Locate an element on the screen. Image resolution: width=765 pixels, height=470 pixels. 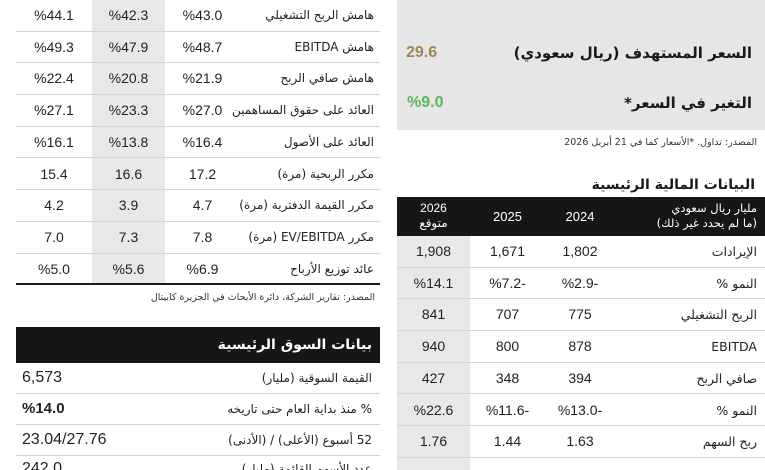
ratio-value: 7.0 is located at coordinates (54, 236).